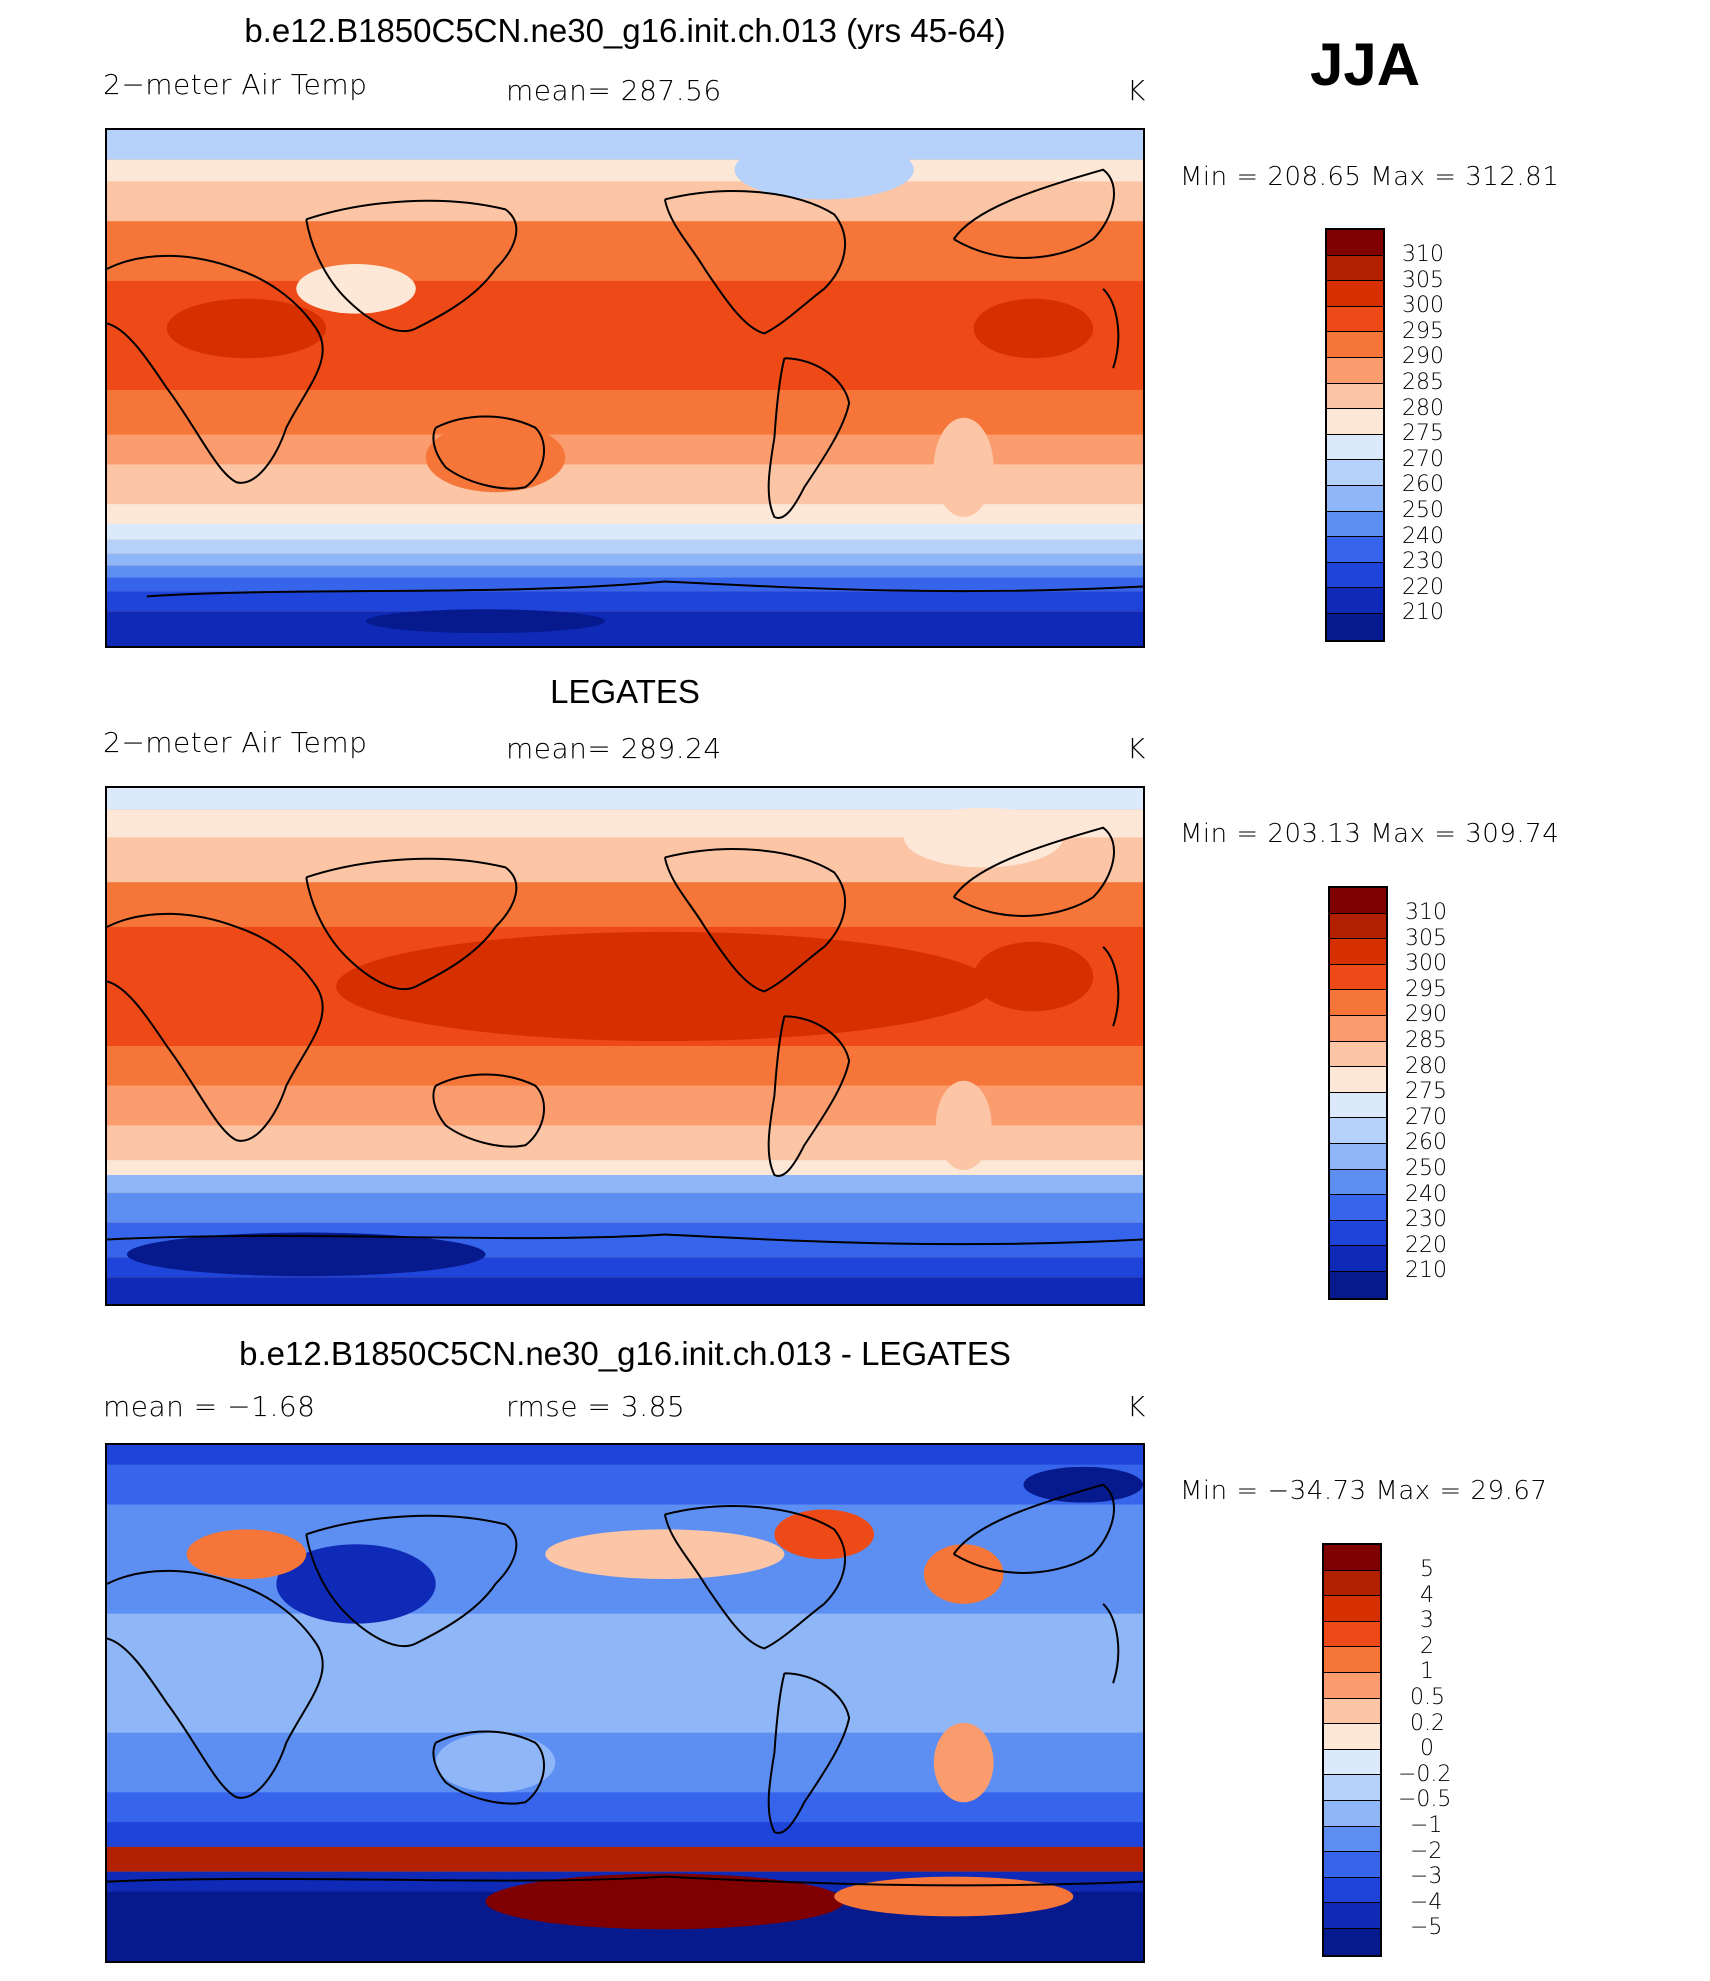 The image size is (1710, 1981). I want to click on colorbar-tick-label: −5, so click(1426, 1927).